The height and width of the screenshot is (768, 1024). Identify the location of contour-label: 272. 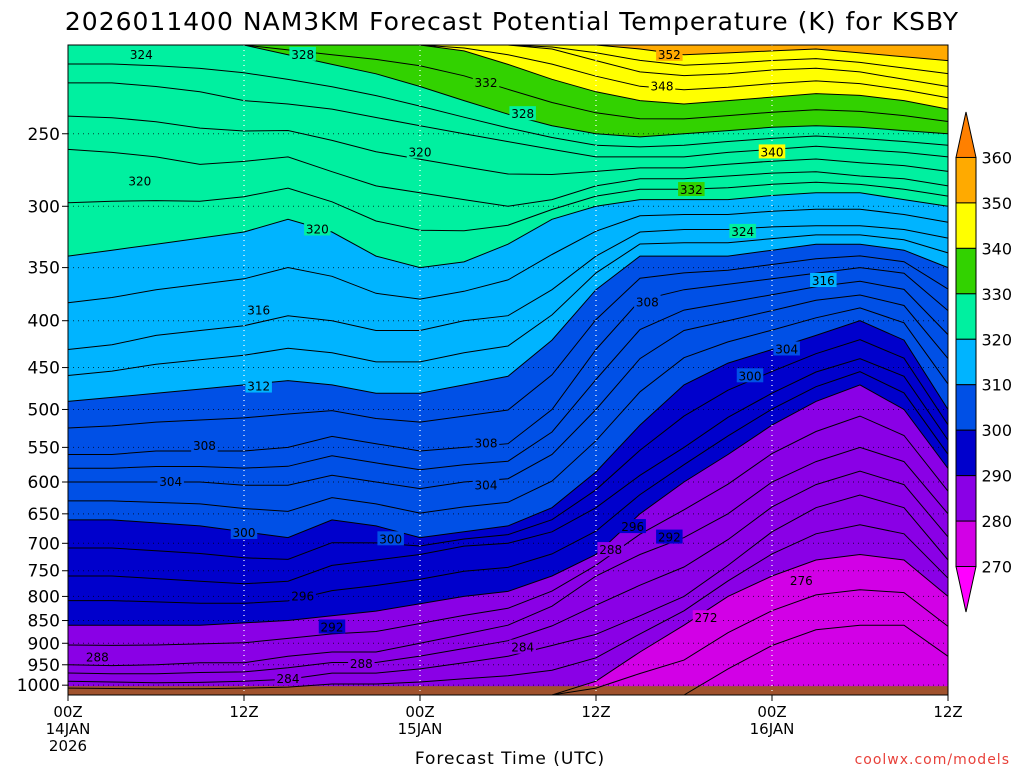
(706, 617).